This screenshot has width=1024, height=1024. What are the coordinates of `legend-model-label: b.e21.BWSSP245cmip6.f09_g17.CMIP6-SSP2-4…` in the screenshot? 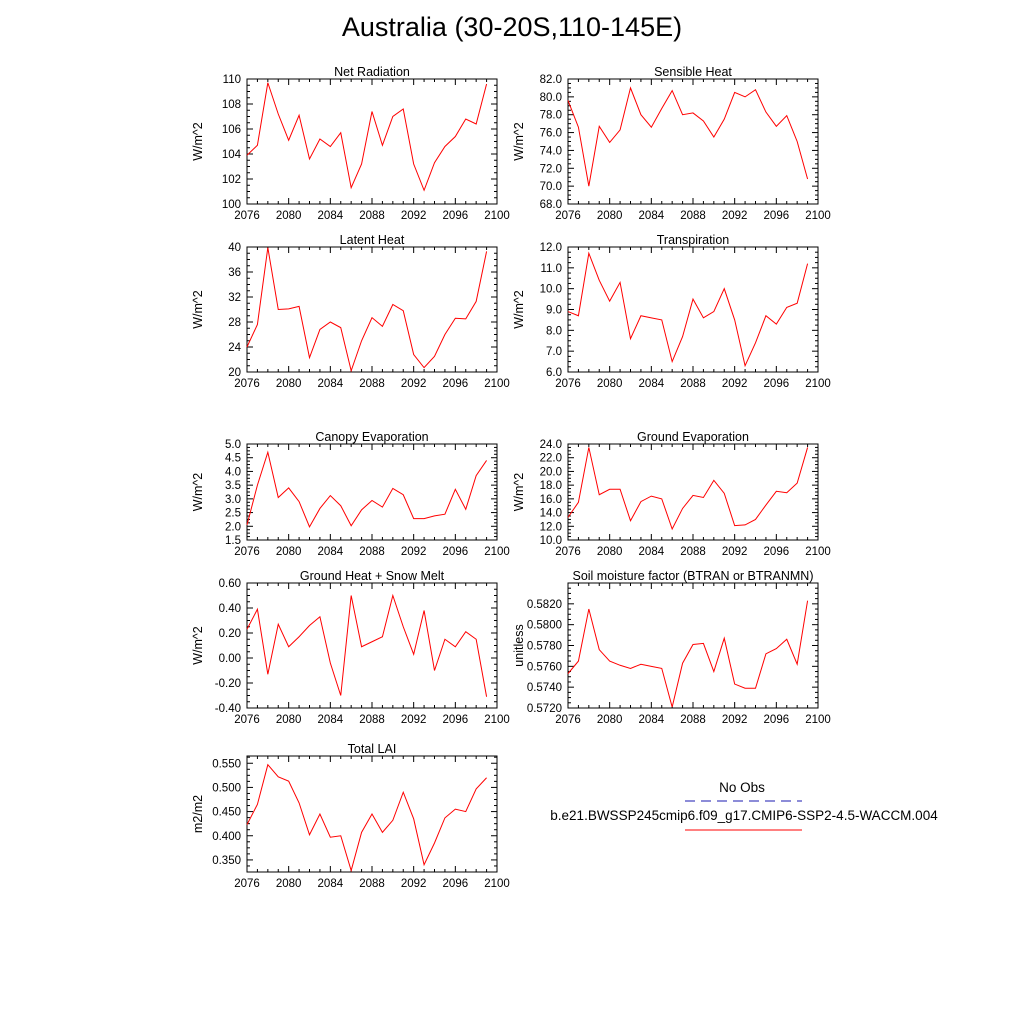 It's located at (744, 815).